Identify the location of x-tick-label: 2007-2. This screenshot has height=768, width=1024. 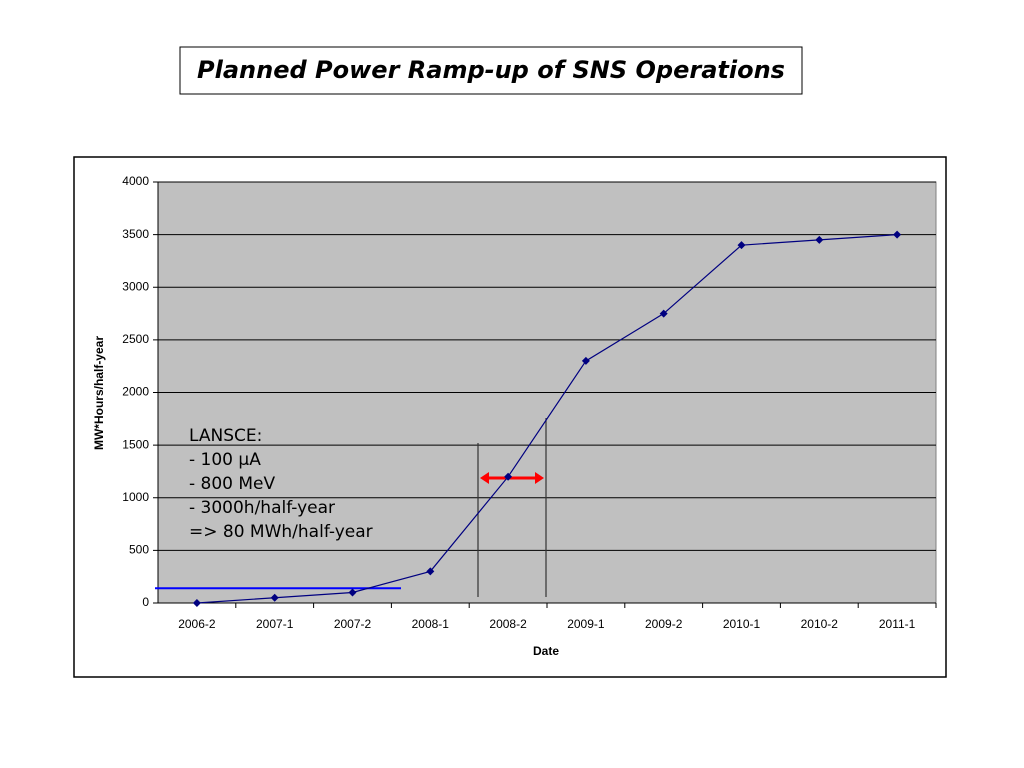
(353, 624).